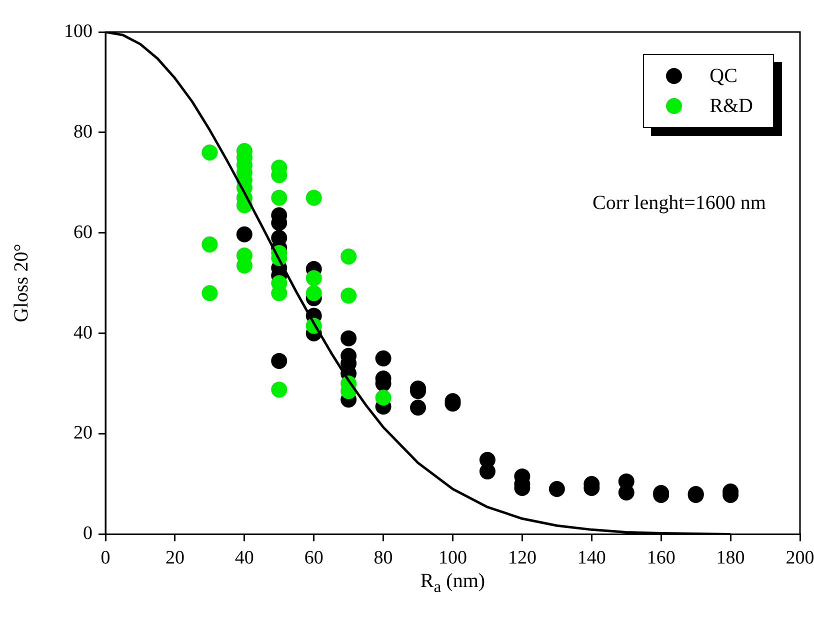  Describe the element at coordinates (730, 558) in the screenshot. I see `x-tick-label: 180` at that location.